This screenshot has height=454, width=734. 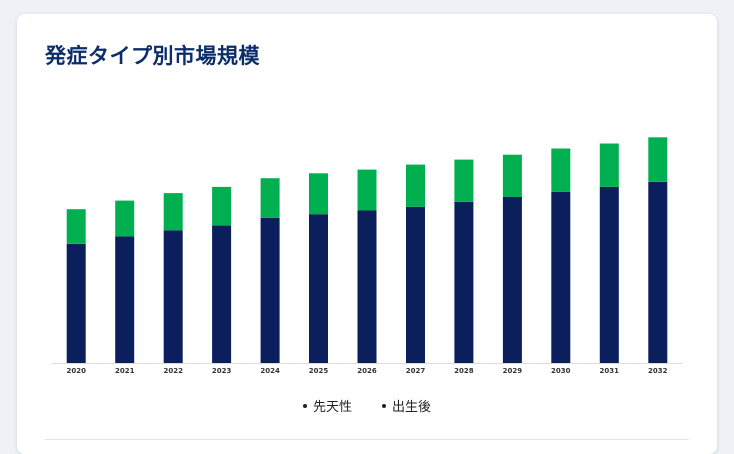 What do you see at coordinates (367, 190) in the screenshot?
I see `bar-segment-postnatal-2026` at bounding box center [367, 190].